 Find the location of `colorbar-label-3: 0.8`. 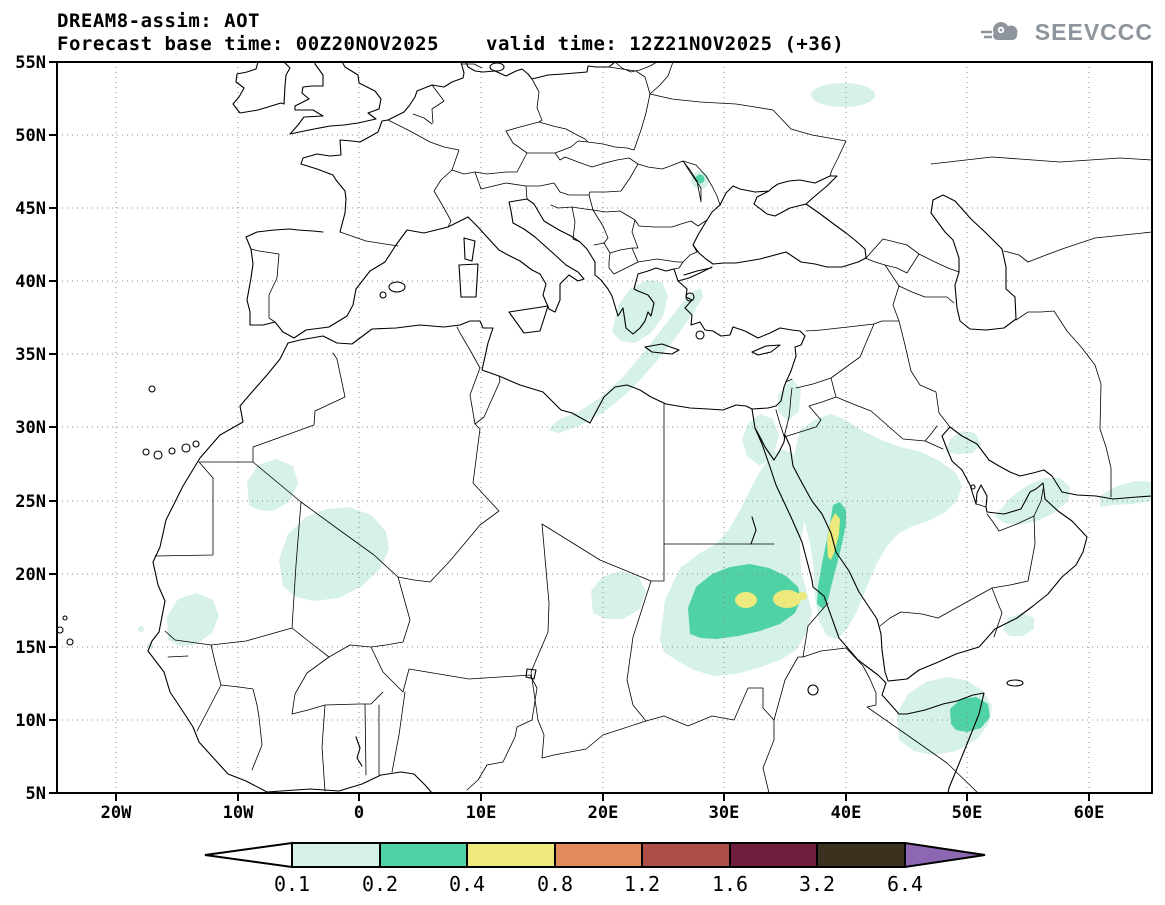

colorbar-label-3: 0.8 is located at coordinates (555, 884).